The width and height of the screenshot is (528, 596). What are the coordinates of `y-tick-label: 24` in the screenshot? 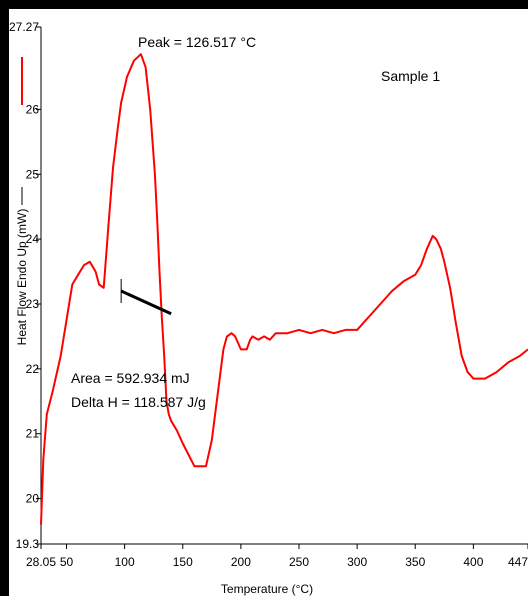 It's located at (33, 239).